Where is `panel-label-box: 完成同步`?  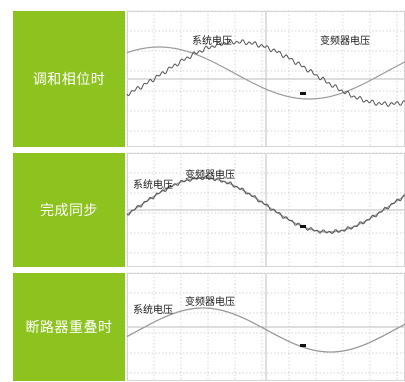
panel-label-box: 完成同步 is located at coordinates (69, 210).